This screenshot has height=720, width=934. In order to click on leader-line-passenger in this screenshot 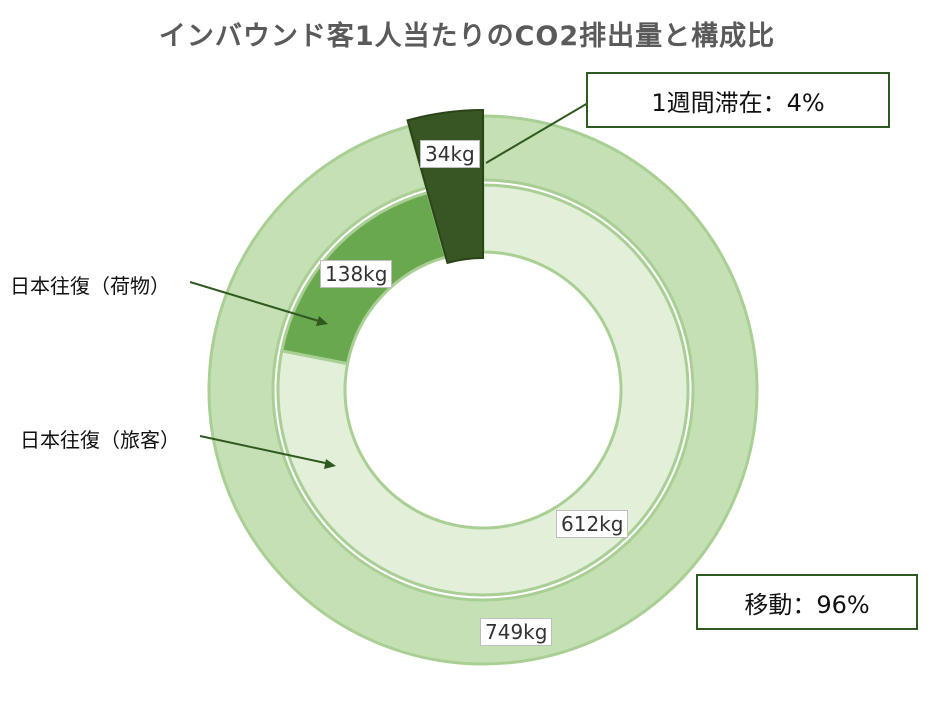, I will do `click(265, 450)`.